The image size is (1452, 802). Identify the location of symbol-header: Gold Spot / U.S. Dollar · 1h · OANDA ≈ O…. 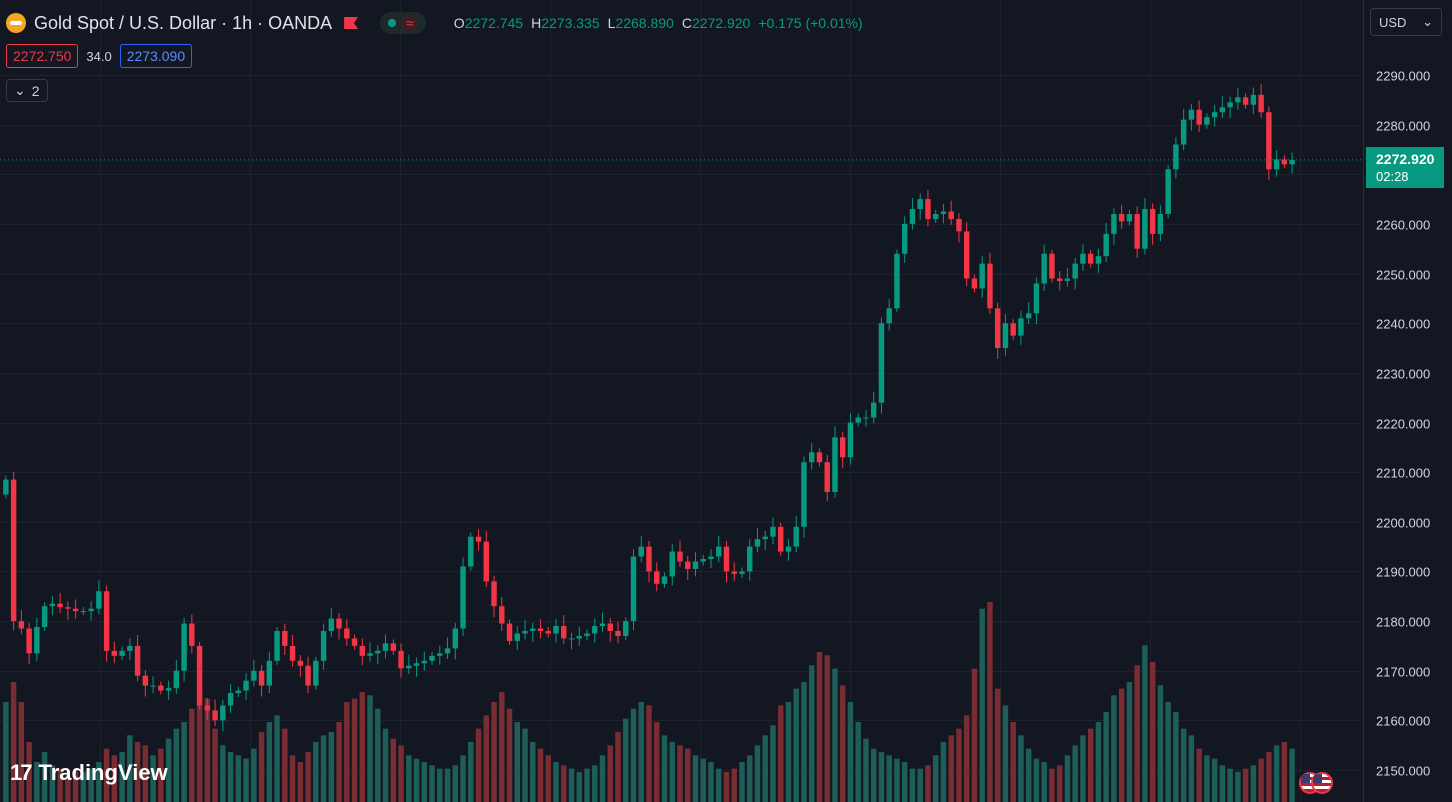
(434, 23).